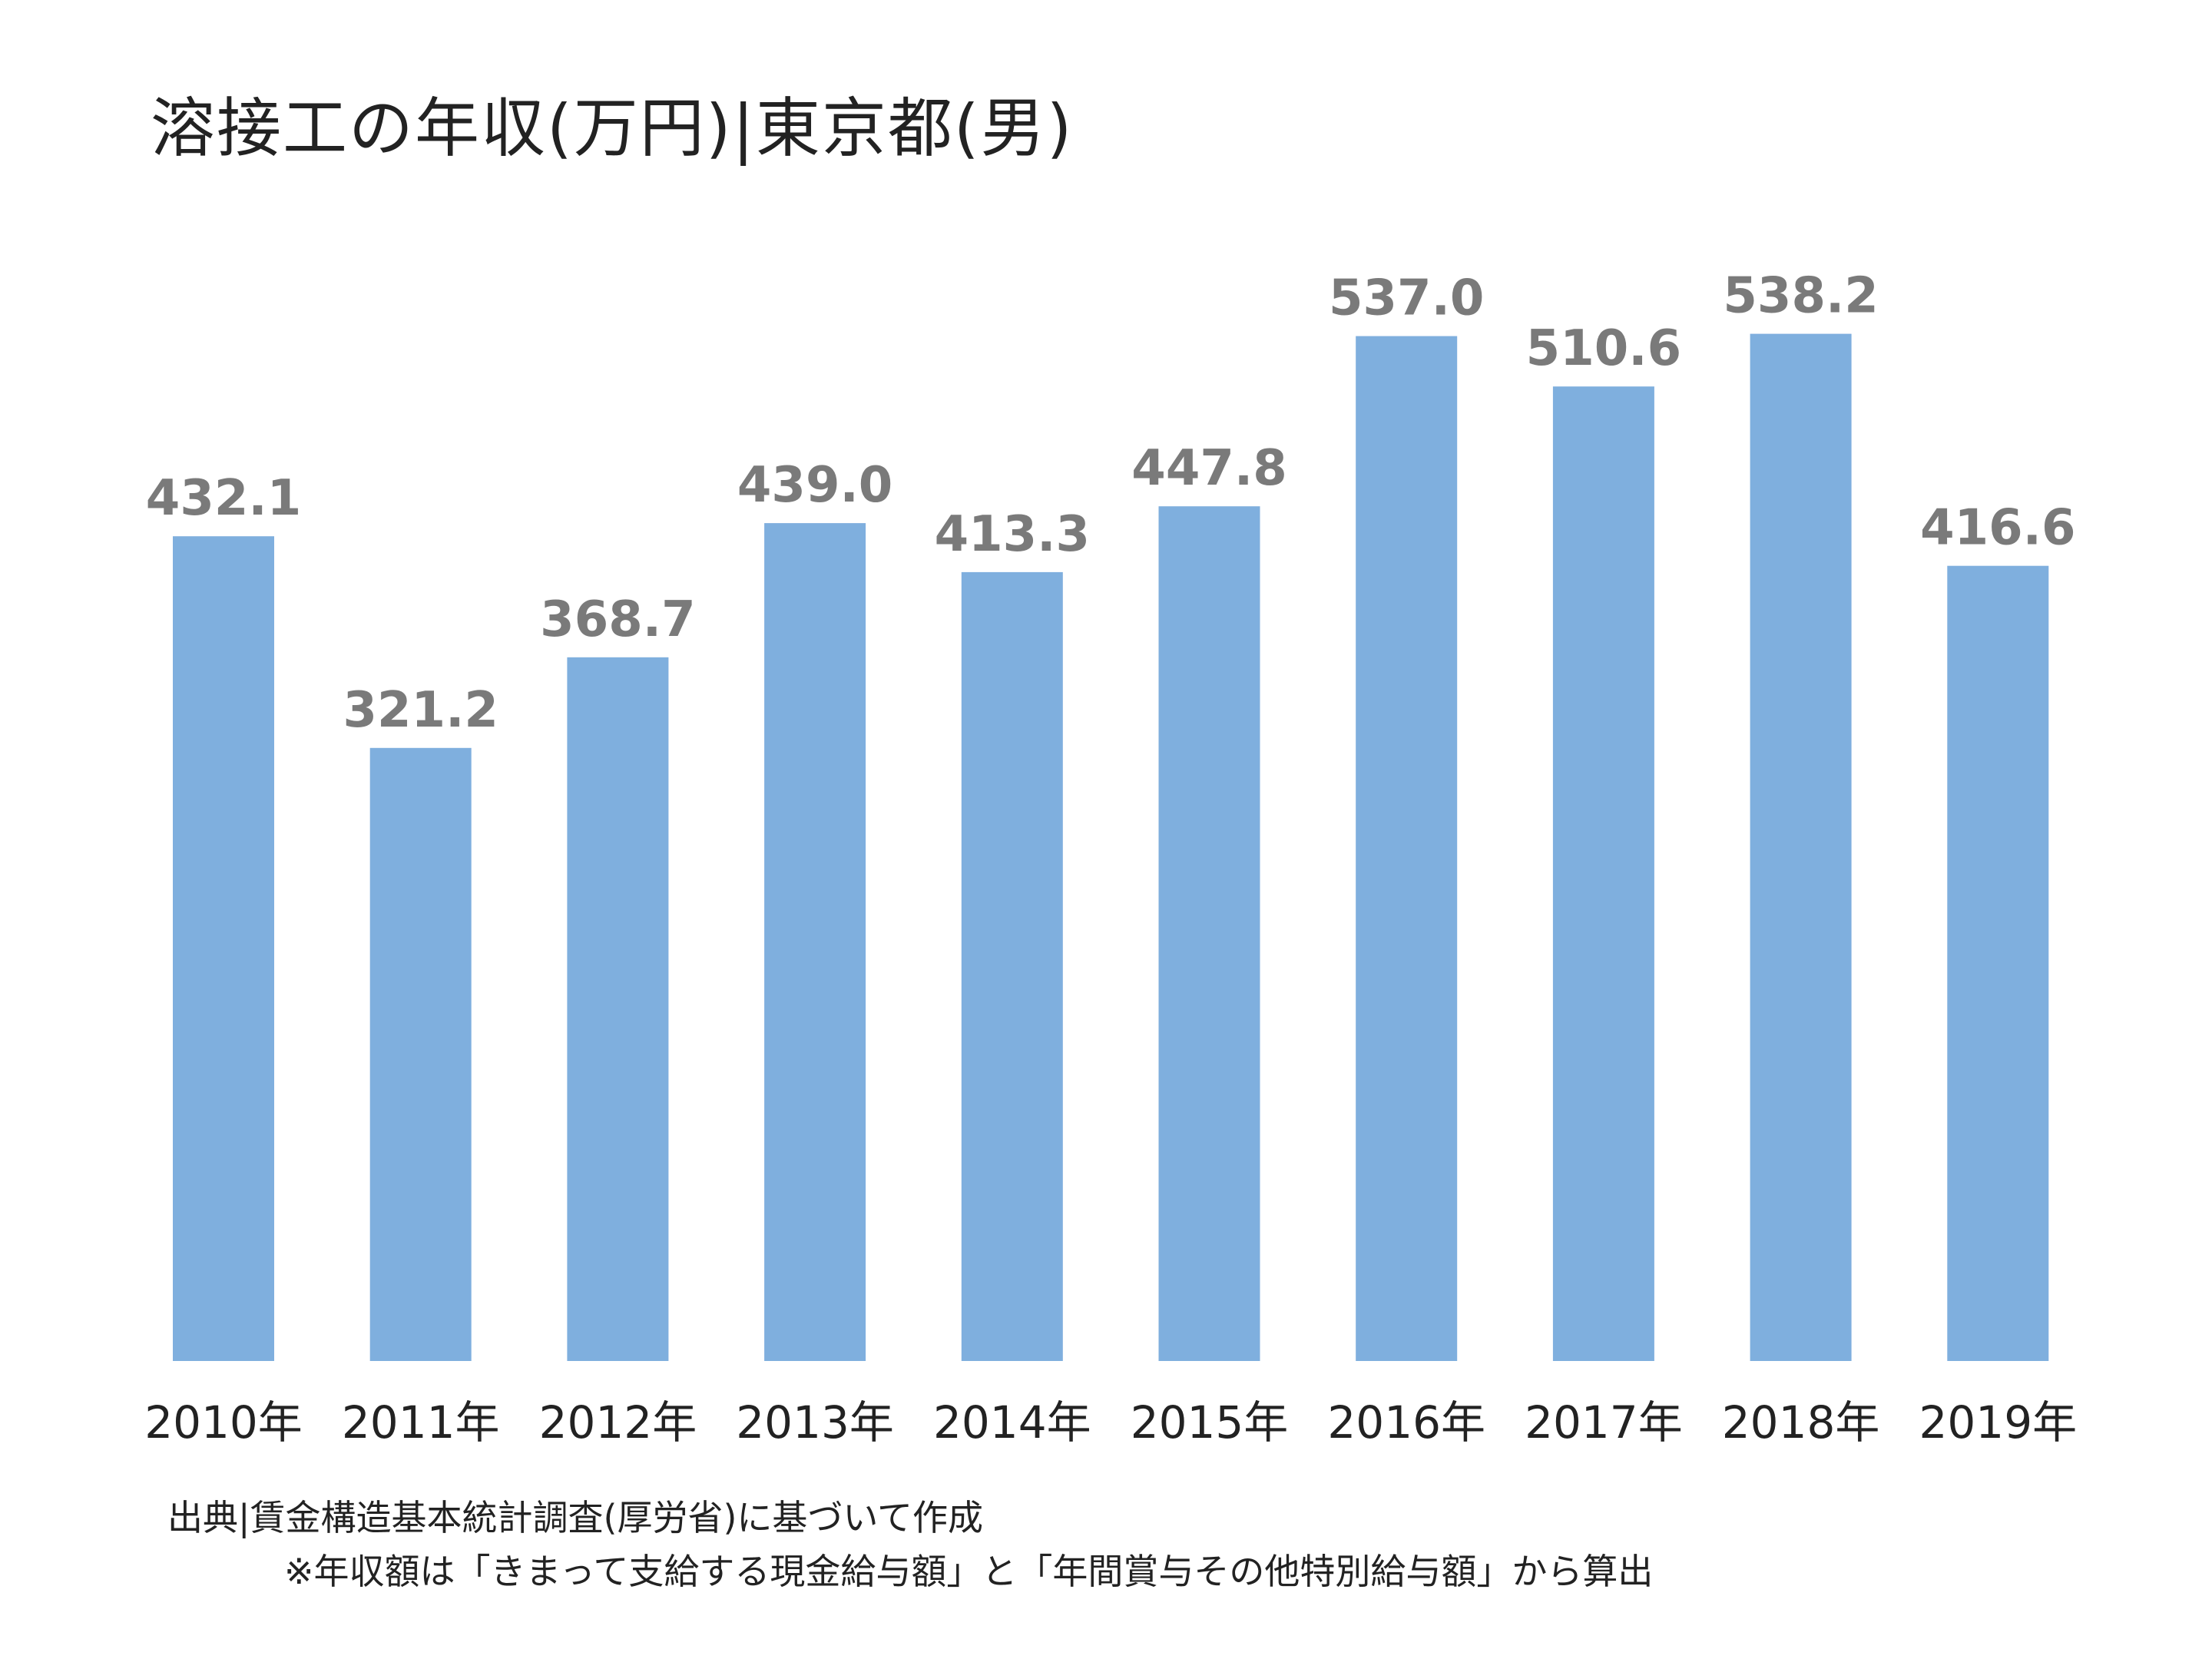  Describe the element at coordinates (576, 1517) in the screenshot. I see `source-note: 出典|賃金構造基本統計調査(厚労省)に基づいて作成` at that location.